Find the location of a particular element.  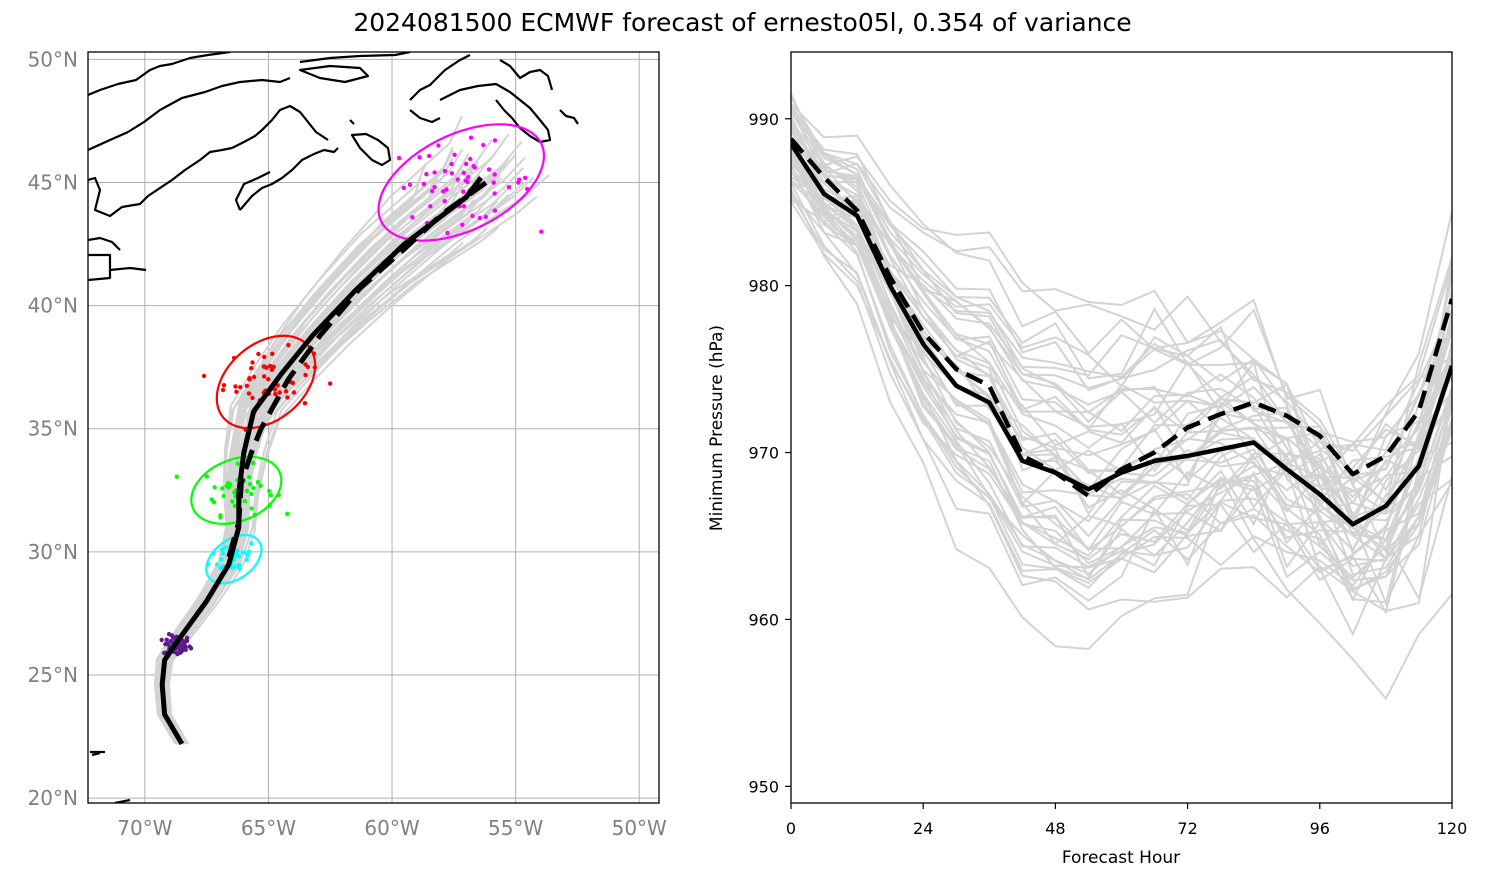

x-tick-label: 48 is located at coordinates (1055, 828).